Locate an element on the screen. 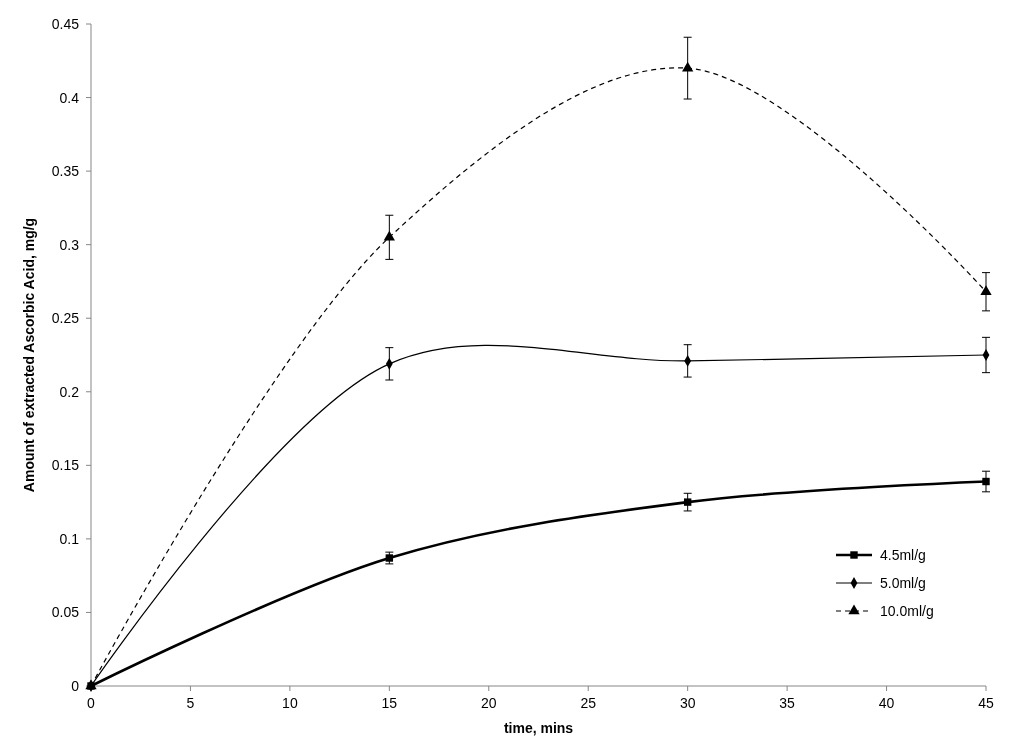 This screenshot has width=1030, height=751. x-tick-label: 10 is located at coordinates (290, 703).